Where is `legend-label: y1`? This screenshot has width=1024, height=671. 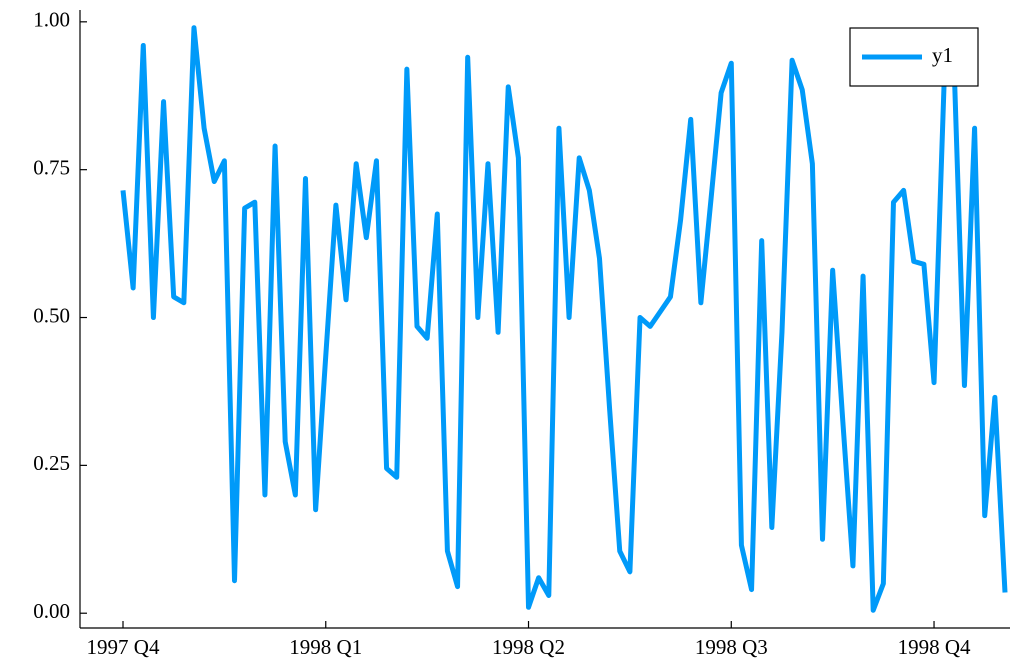 legend-label: y1 is located at coordinates (942, 55).